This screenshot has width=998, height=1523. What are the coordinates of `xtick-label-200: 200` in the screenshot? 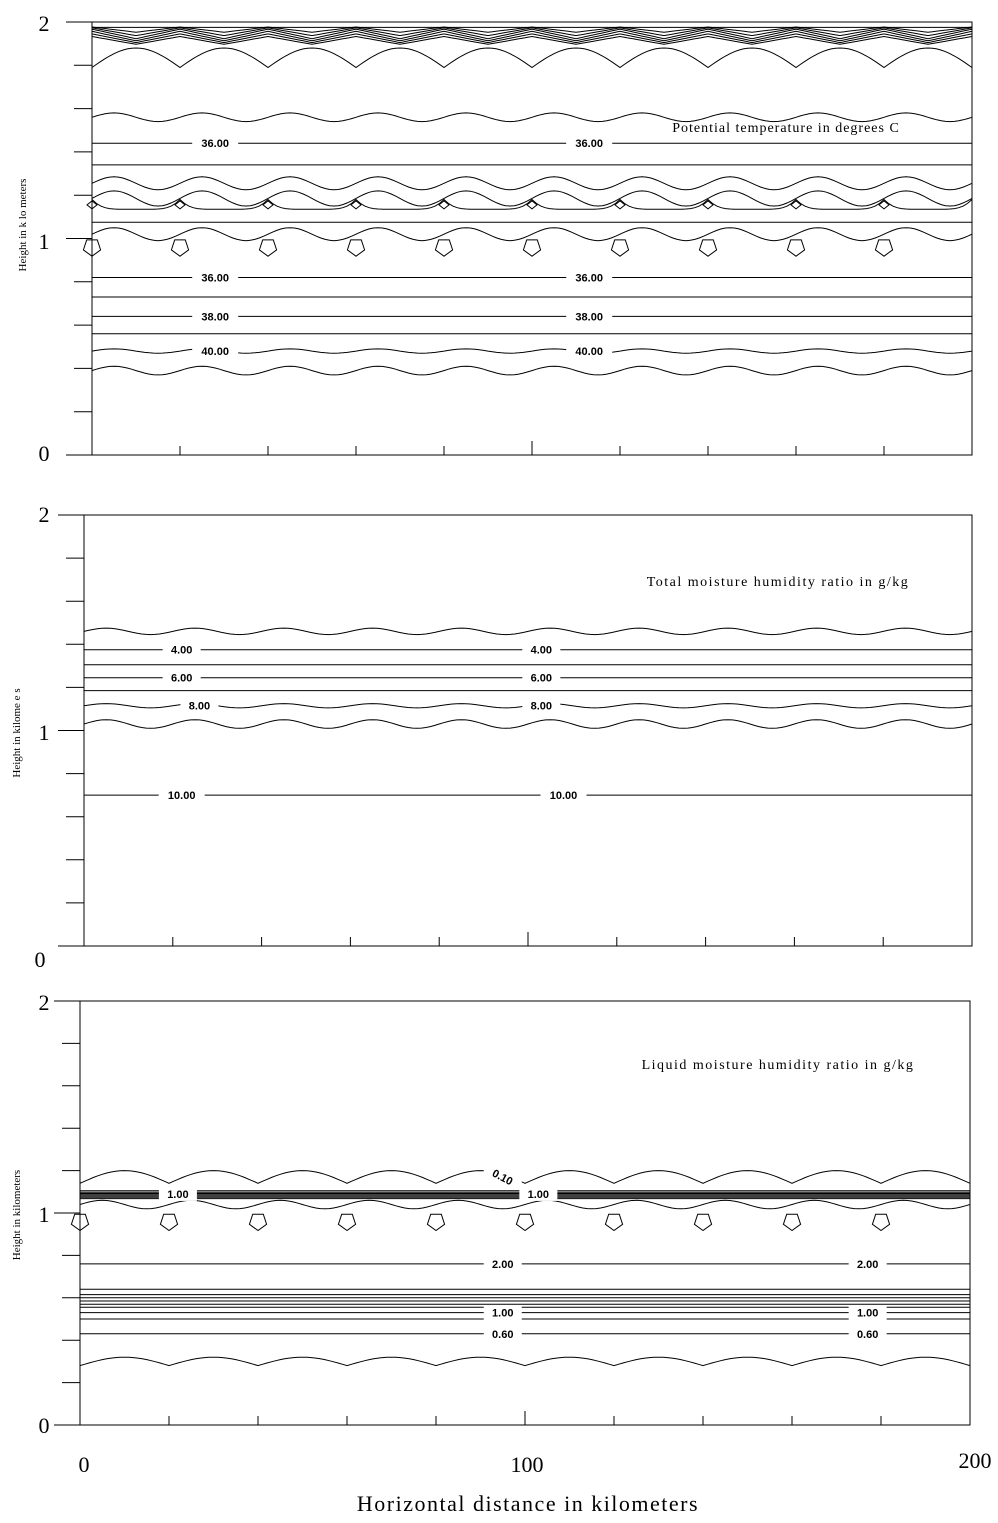 It's located at (975, 1460).